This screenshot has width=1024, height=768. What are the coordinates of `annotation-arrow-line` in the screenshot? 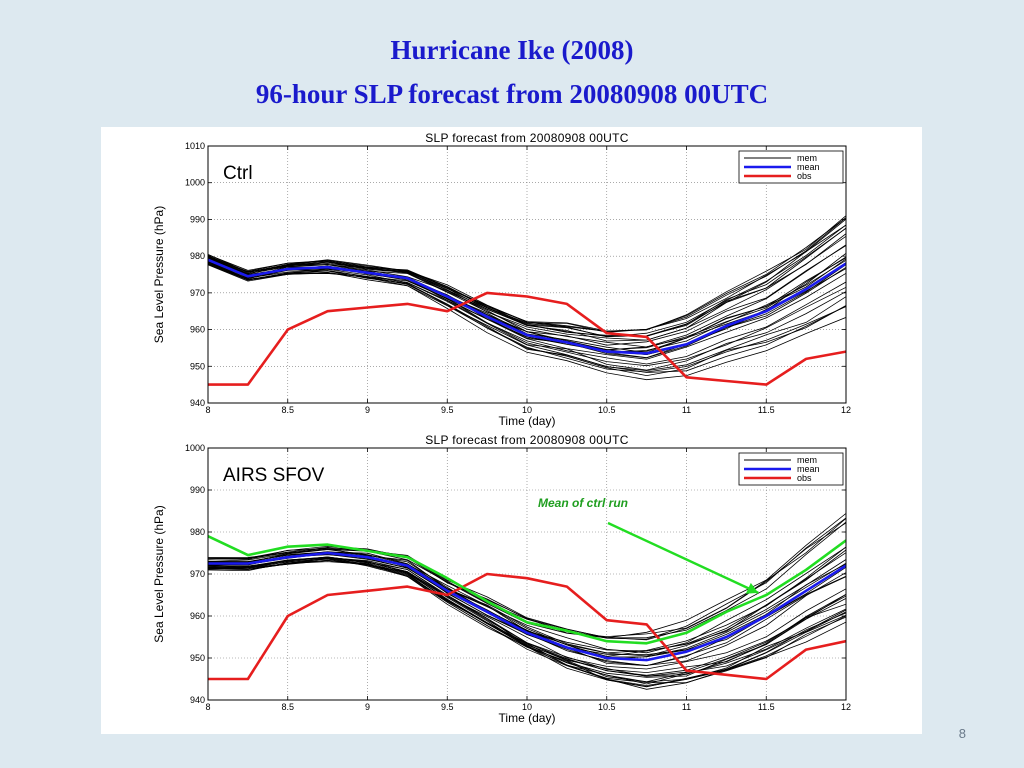 It's located at (683, 557).